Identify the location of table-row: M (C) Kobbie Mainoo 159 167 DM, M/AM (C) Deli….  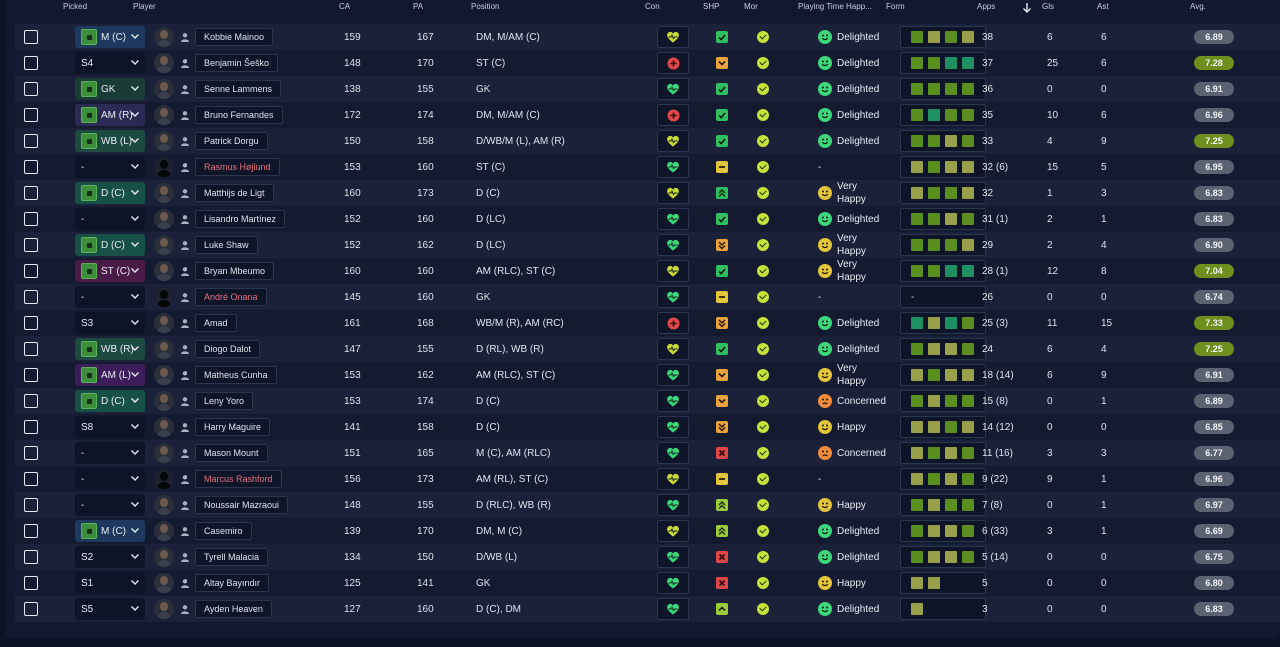
(647, 37).